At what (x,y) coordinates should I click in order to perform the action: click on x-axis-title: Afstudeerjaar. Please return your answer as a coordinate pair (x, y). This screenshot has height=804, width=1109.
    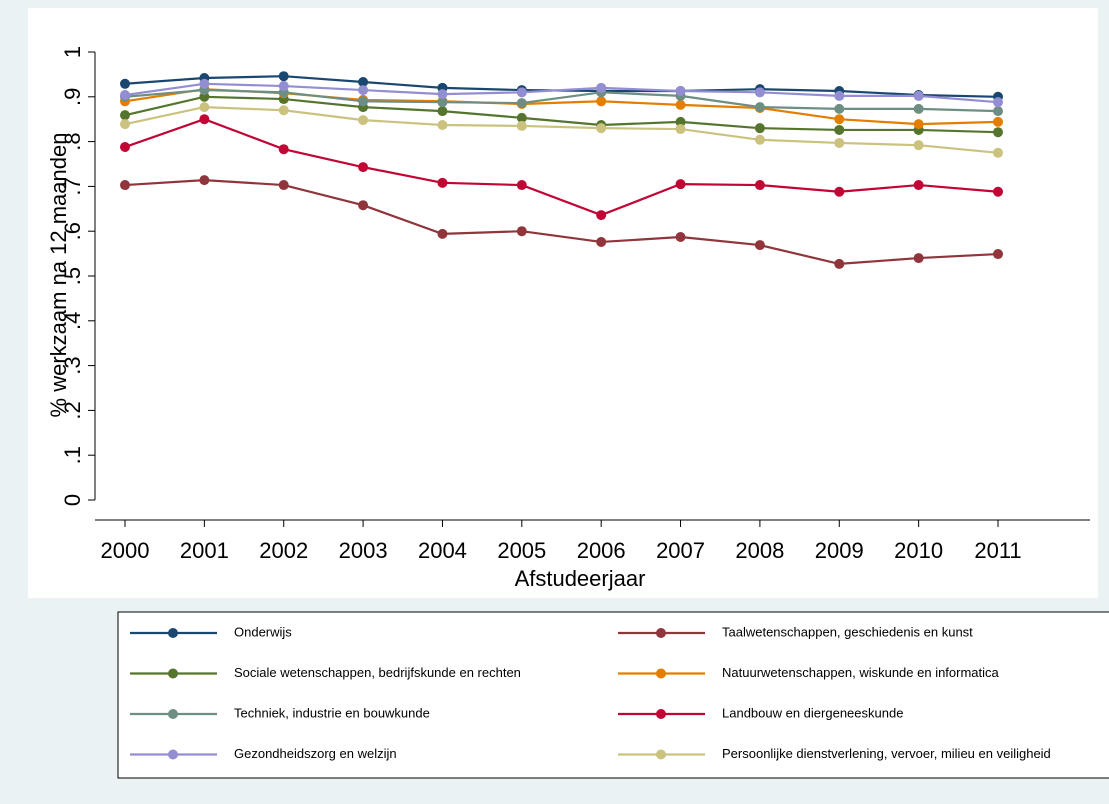
    Looking at the image, I should click on (580, 578).